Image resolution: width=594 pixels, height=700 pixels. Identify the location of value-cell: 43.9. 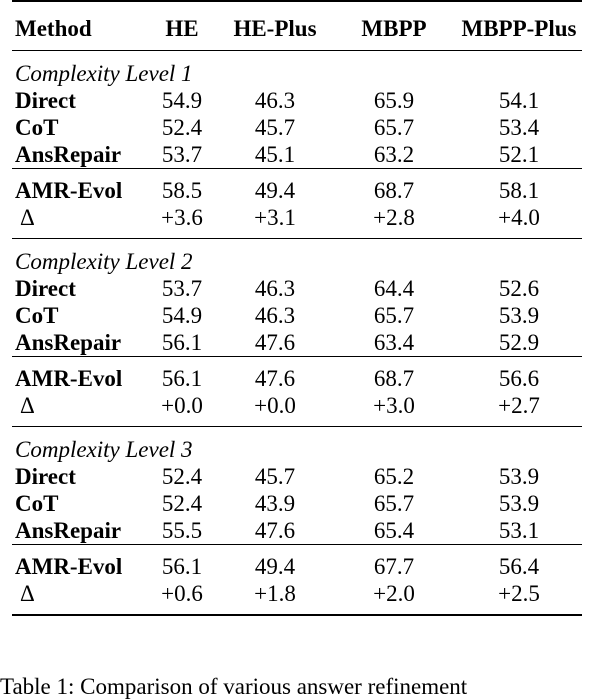
(275, 503).